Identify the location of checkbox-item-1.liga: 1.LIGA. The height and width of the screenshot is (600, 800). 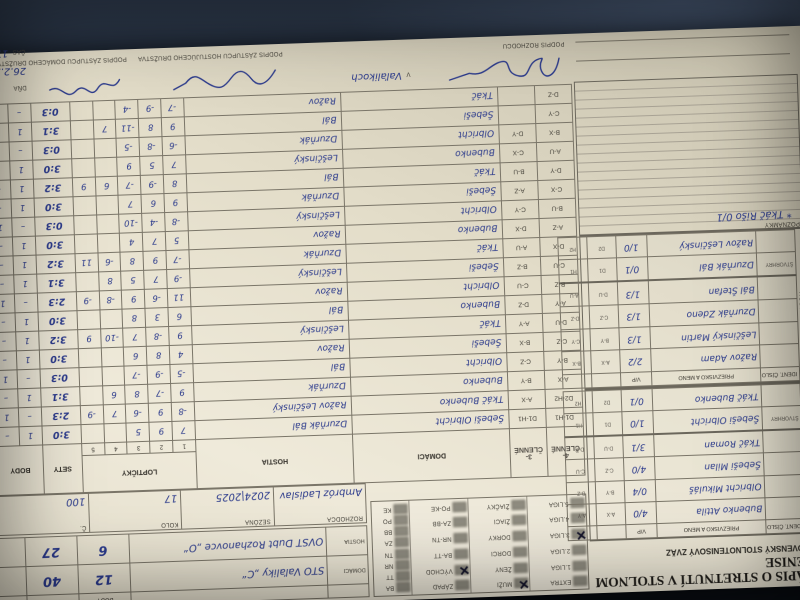
(558, 566).